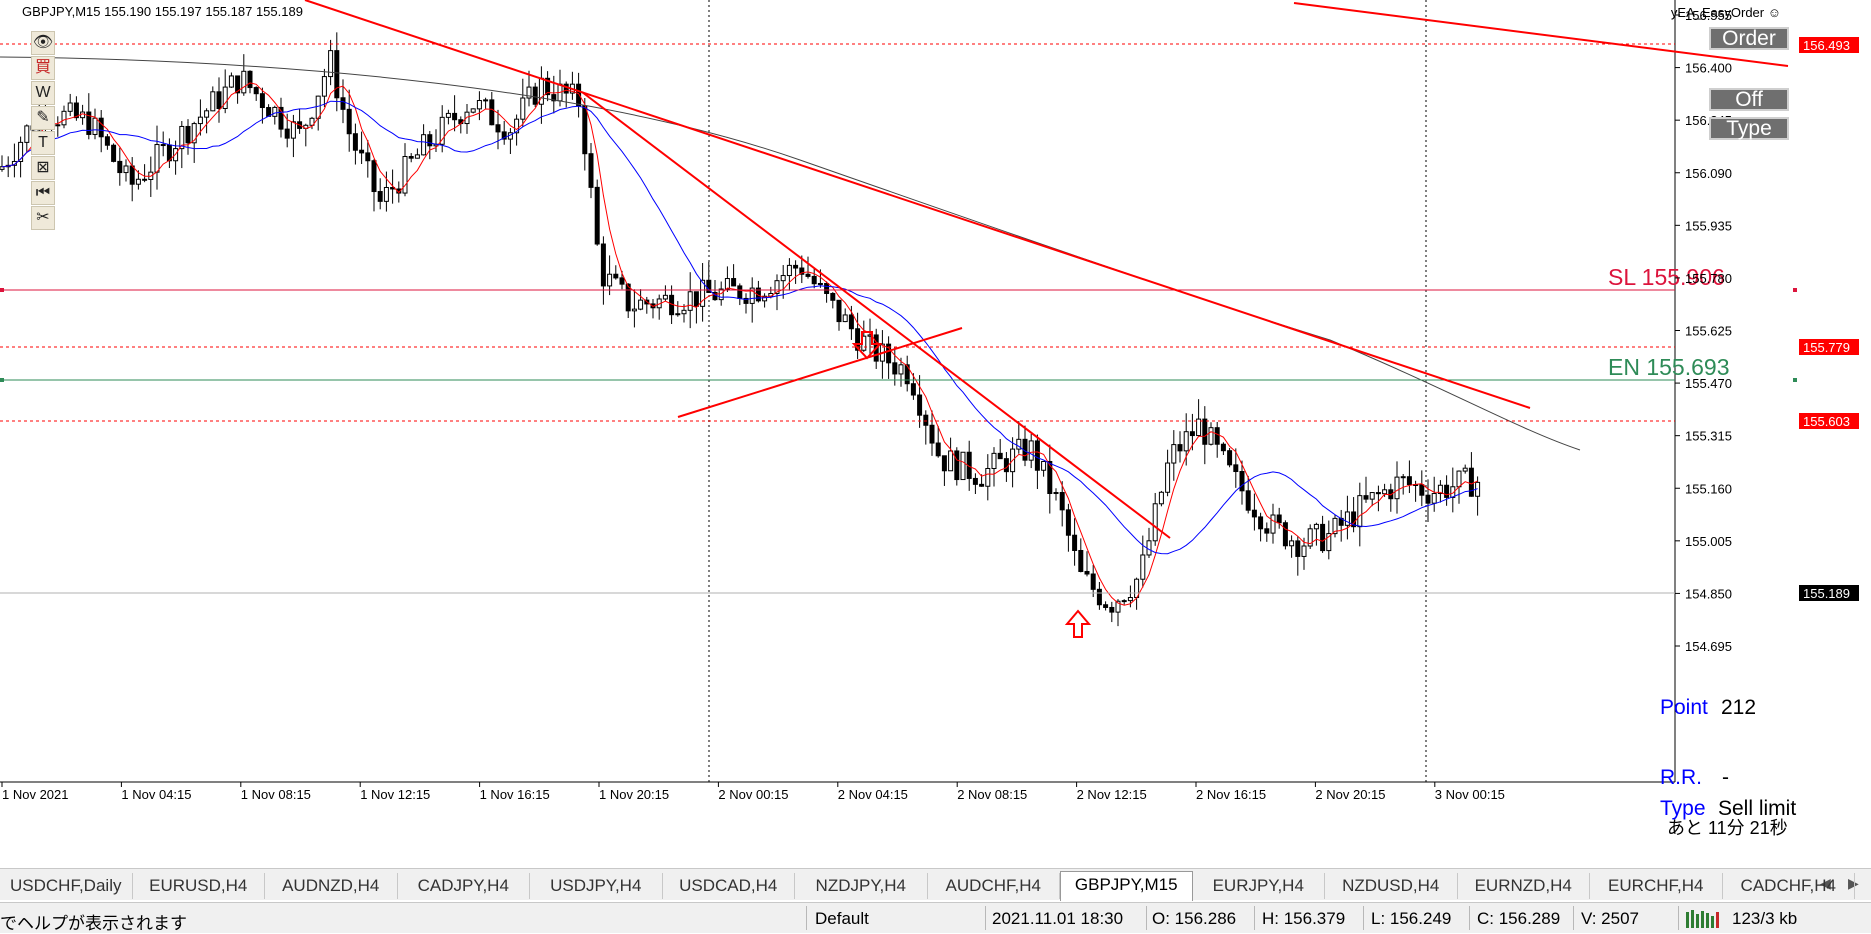 The height and width of the screenshot is (934, 1871). Describe the element at coordinates (634, 794) in the screenshot. I see `time-tick-label: 1 Nov 20:15` at that location.